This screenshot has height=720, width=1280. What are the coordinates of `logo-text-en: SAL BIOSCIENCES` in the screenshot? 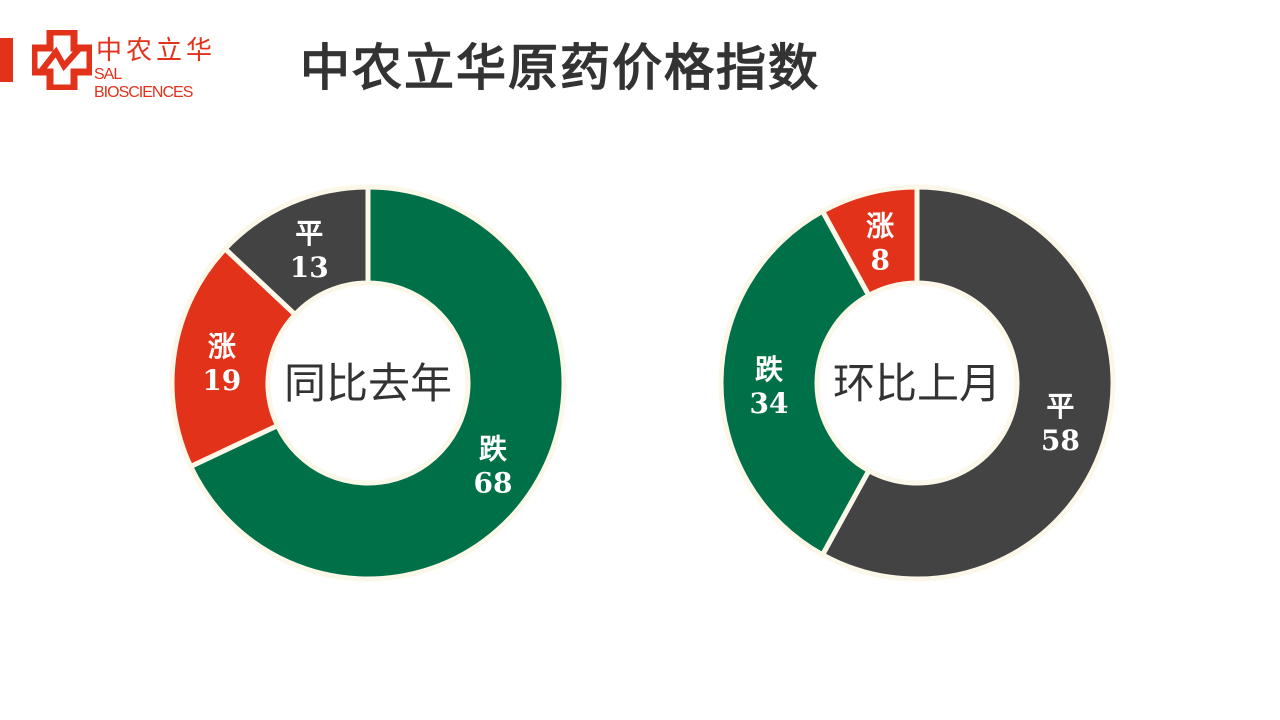 It's located at (143, 83).